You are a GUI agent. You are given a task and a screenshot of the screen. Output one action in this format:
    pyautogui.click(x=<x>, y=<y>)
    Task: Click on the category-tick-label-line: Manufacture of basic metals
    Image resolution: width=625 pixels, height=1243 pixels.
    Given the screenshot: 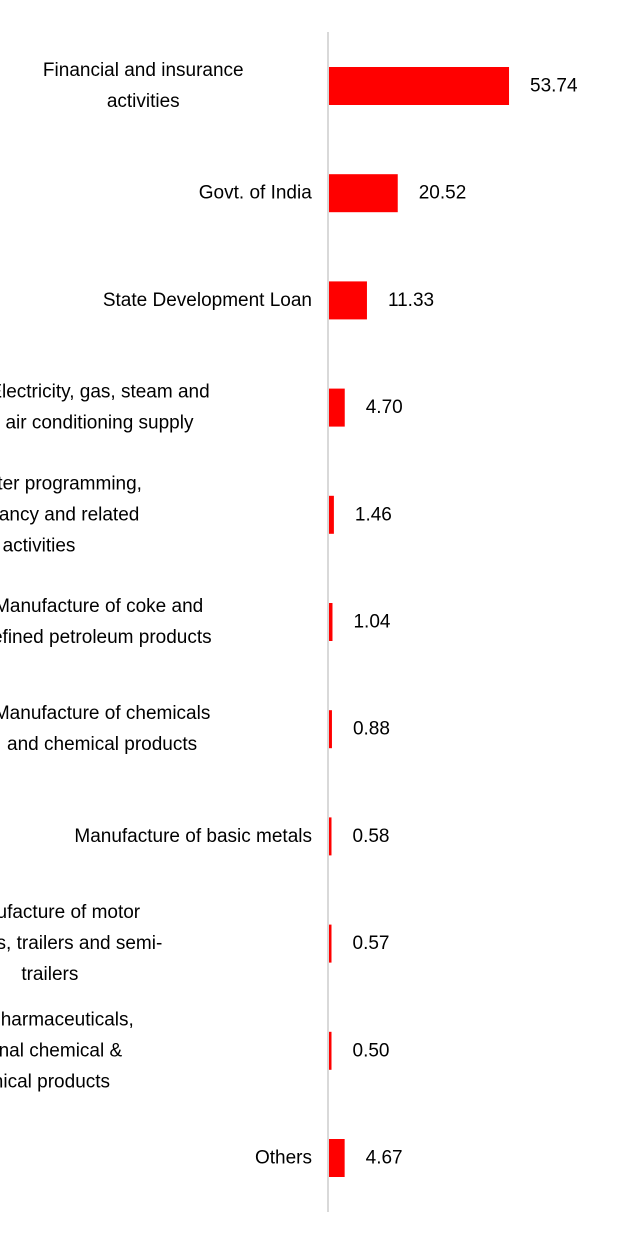 What is the action you would take?
    pyautogui.click(x=193, y=836)
    